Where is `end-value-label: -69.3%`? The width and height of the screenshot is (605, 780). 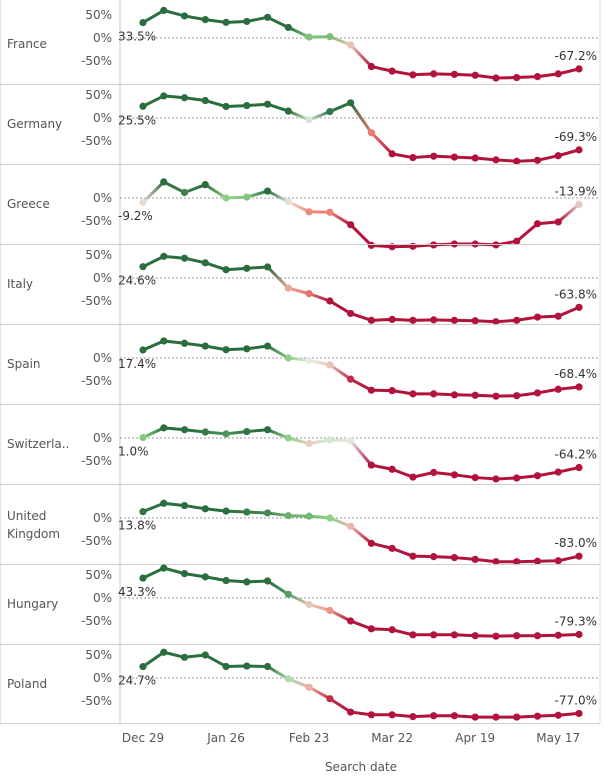 end-value-label: -69.3% is located at coordinates (576, 137).